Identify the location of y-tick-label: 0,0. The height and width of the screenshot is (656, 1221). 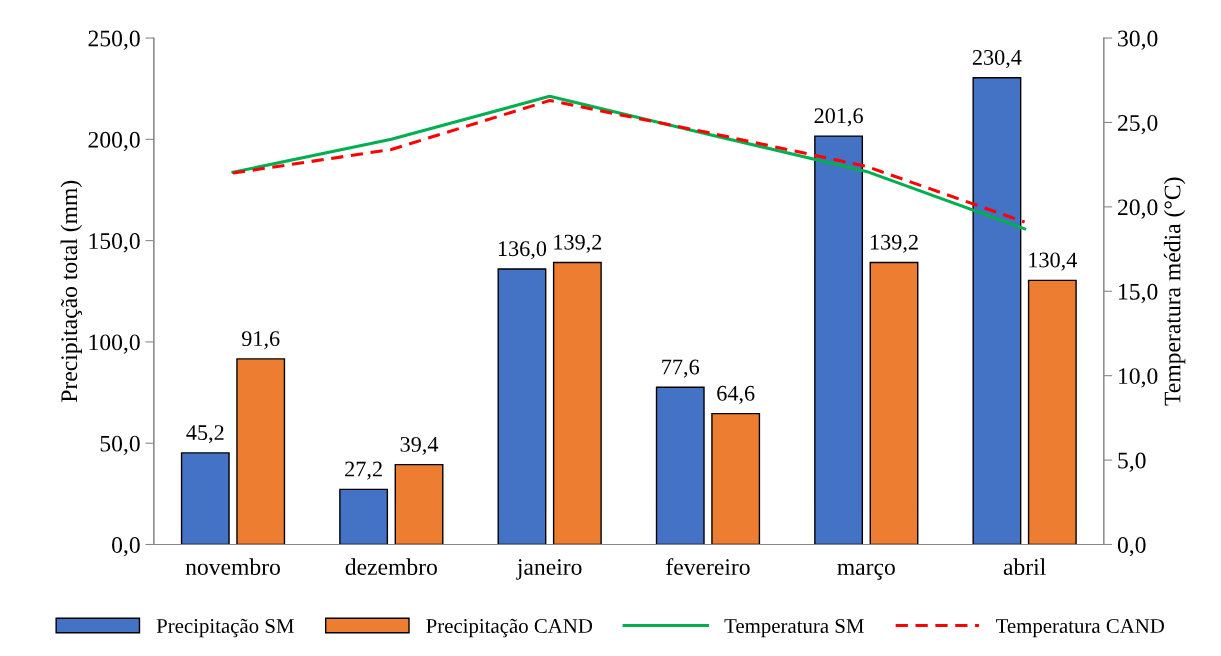
(126, 546).